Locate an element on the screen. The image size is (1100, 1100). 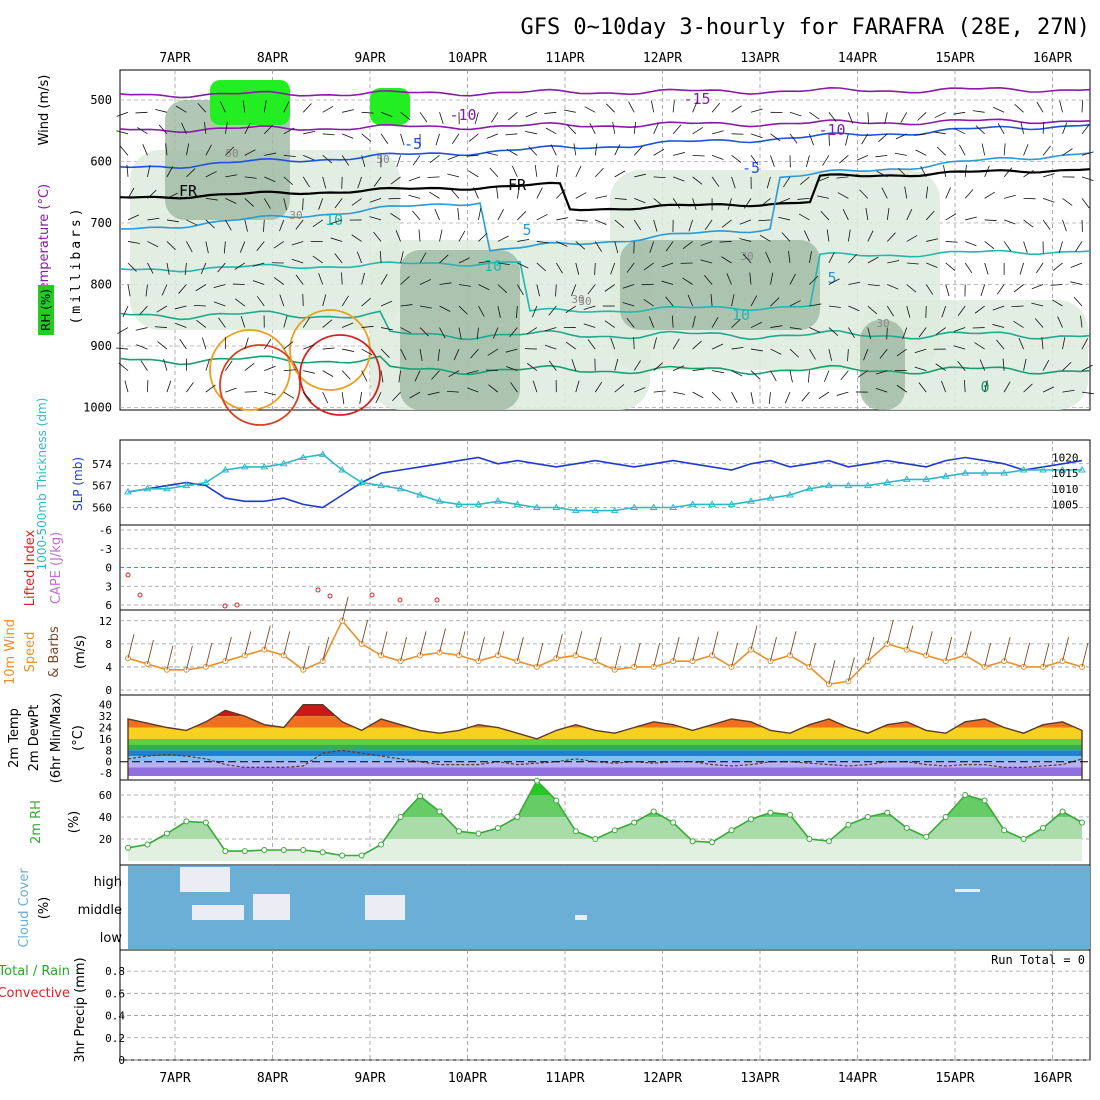
top-date-label: 7APR is located at coordinates (174, 58).